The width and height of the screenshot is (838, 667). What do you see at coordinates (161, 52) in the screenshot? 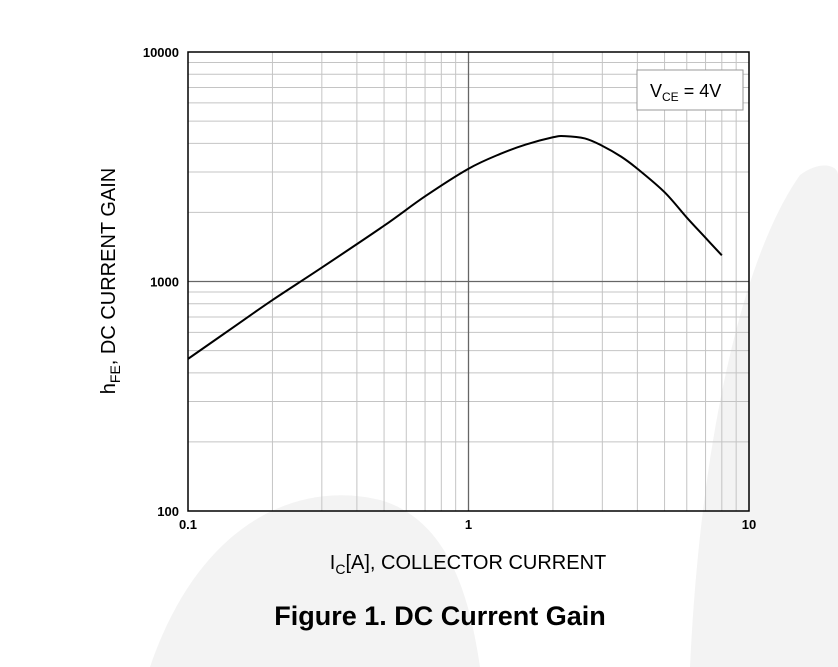
I see `y-tick-label: 10000` at bounding box center [161, 52].